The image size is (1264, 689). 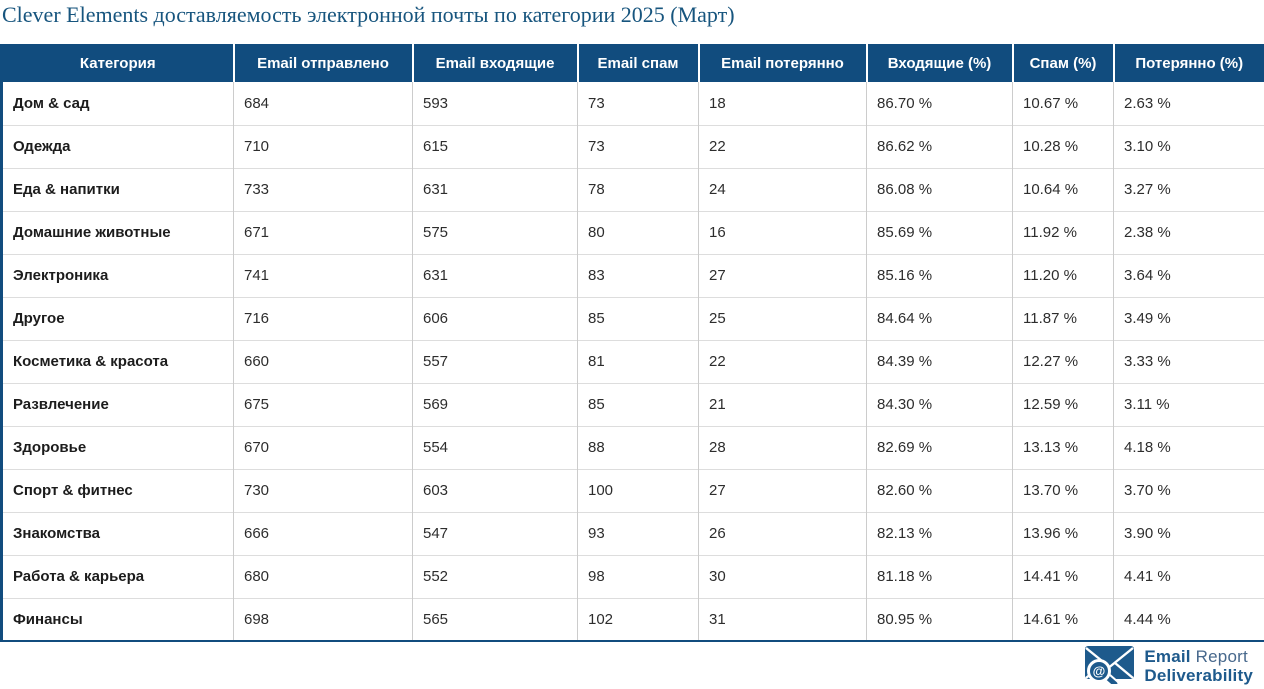 I want to click on logo-text: Email Report Deliverability, so click(x=1198, y=666).